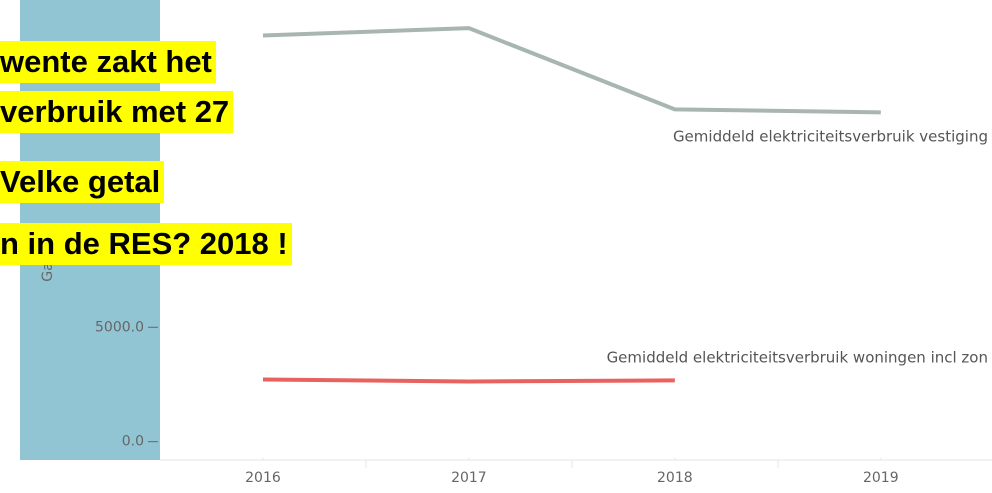 This screenshot has width=992, height=493. I want to click on x-tick-label: 2018, so click(675, 478).